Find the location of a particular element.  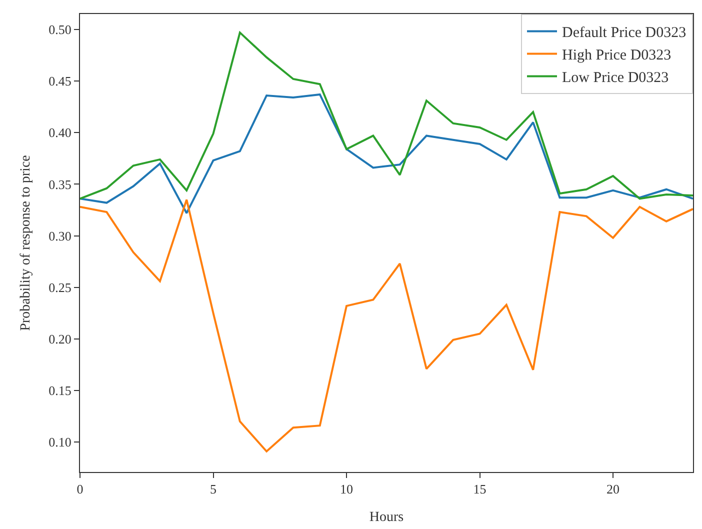

y-tick-label: 0.45 is located at coordinates (60, 81).